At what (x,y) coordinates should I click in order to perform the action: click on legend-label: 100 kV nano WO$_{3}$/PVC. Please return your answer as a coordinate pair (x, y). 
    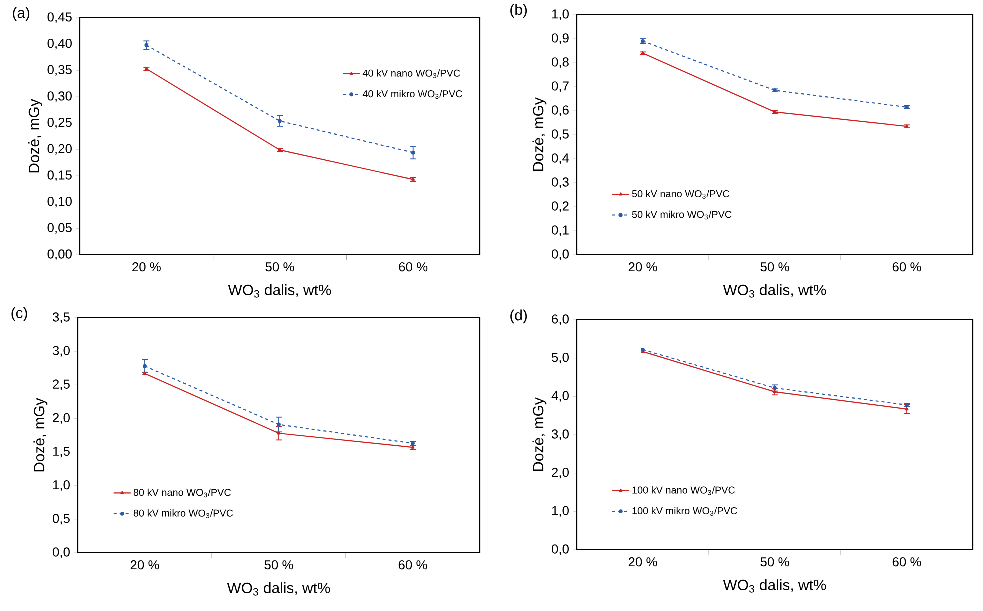
    Looking at the image, I should click on (684, 491).